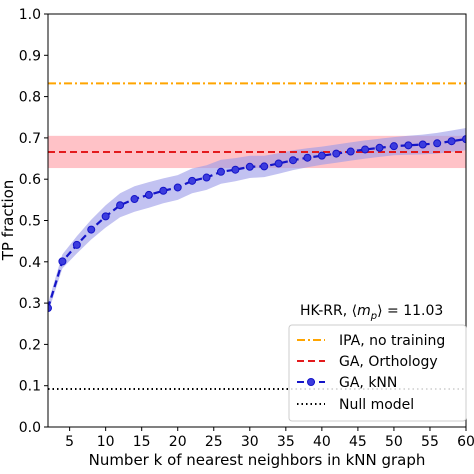 The image size is (474, 474). I want to click on y-axis-title: TP fraction, so click(8, 221).